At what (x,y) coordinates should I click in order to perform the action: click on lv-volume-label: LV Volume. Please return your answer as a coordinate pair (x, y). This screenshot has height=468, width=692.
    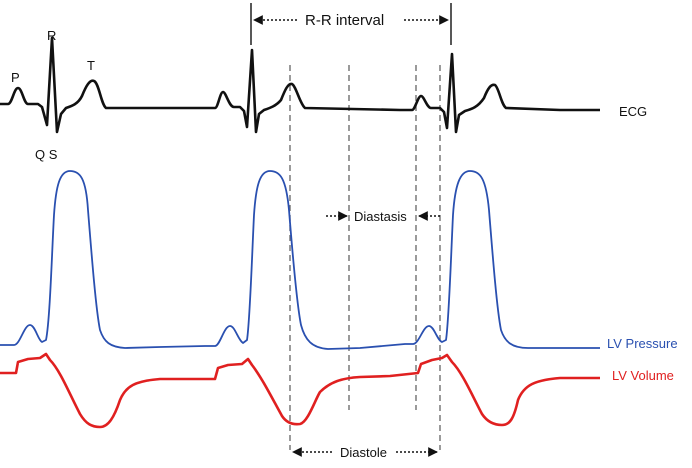
    Looking at the image, I should click on (643, 375).